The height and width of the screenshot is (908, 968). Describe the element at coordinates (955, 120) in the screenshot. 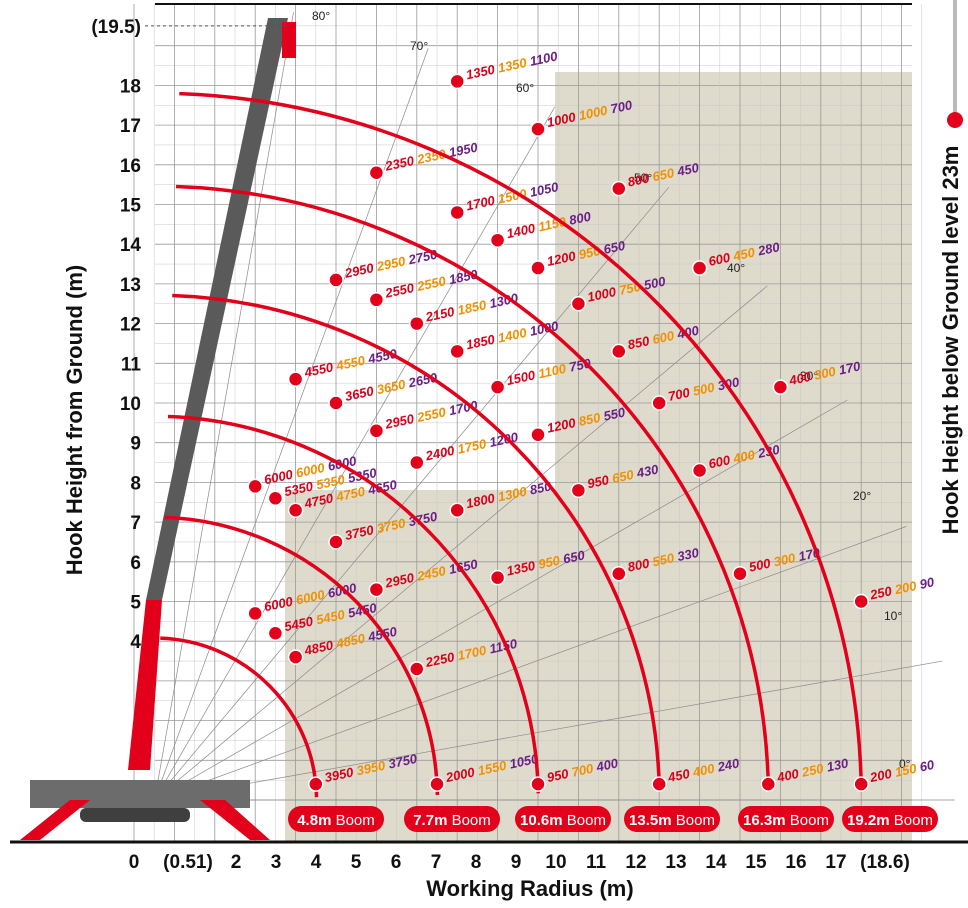

I see `crane-hook-icon` at that location.